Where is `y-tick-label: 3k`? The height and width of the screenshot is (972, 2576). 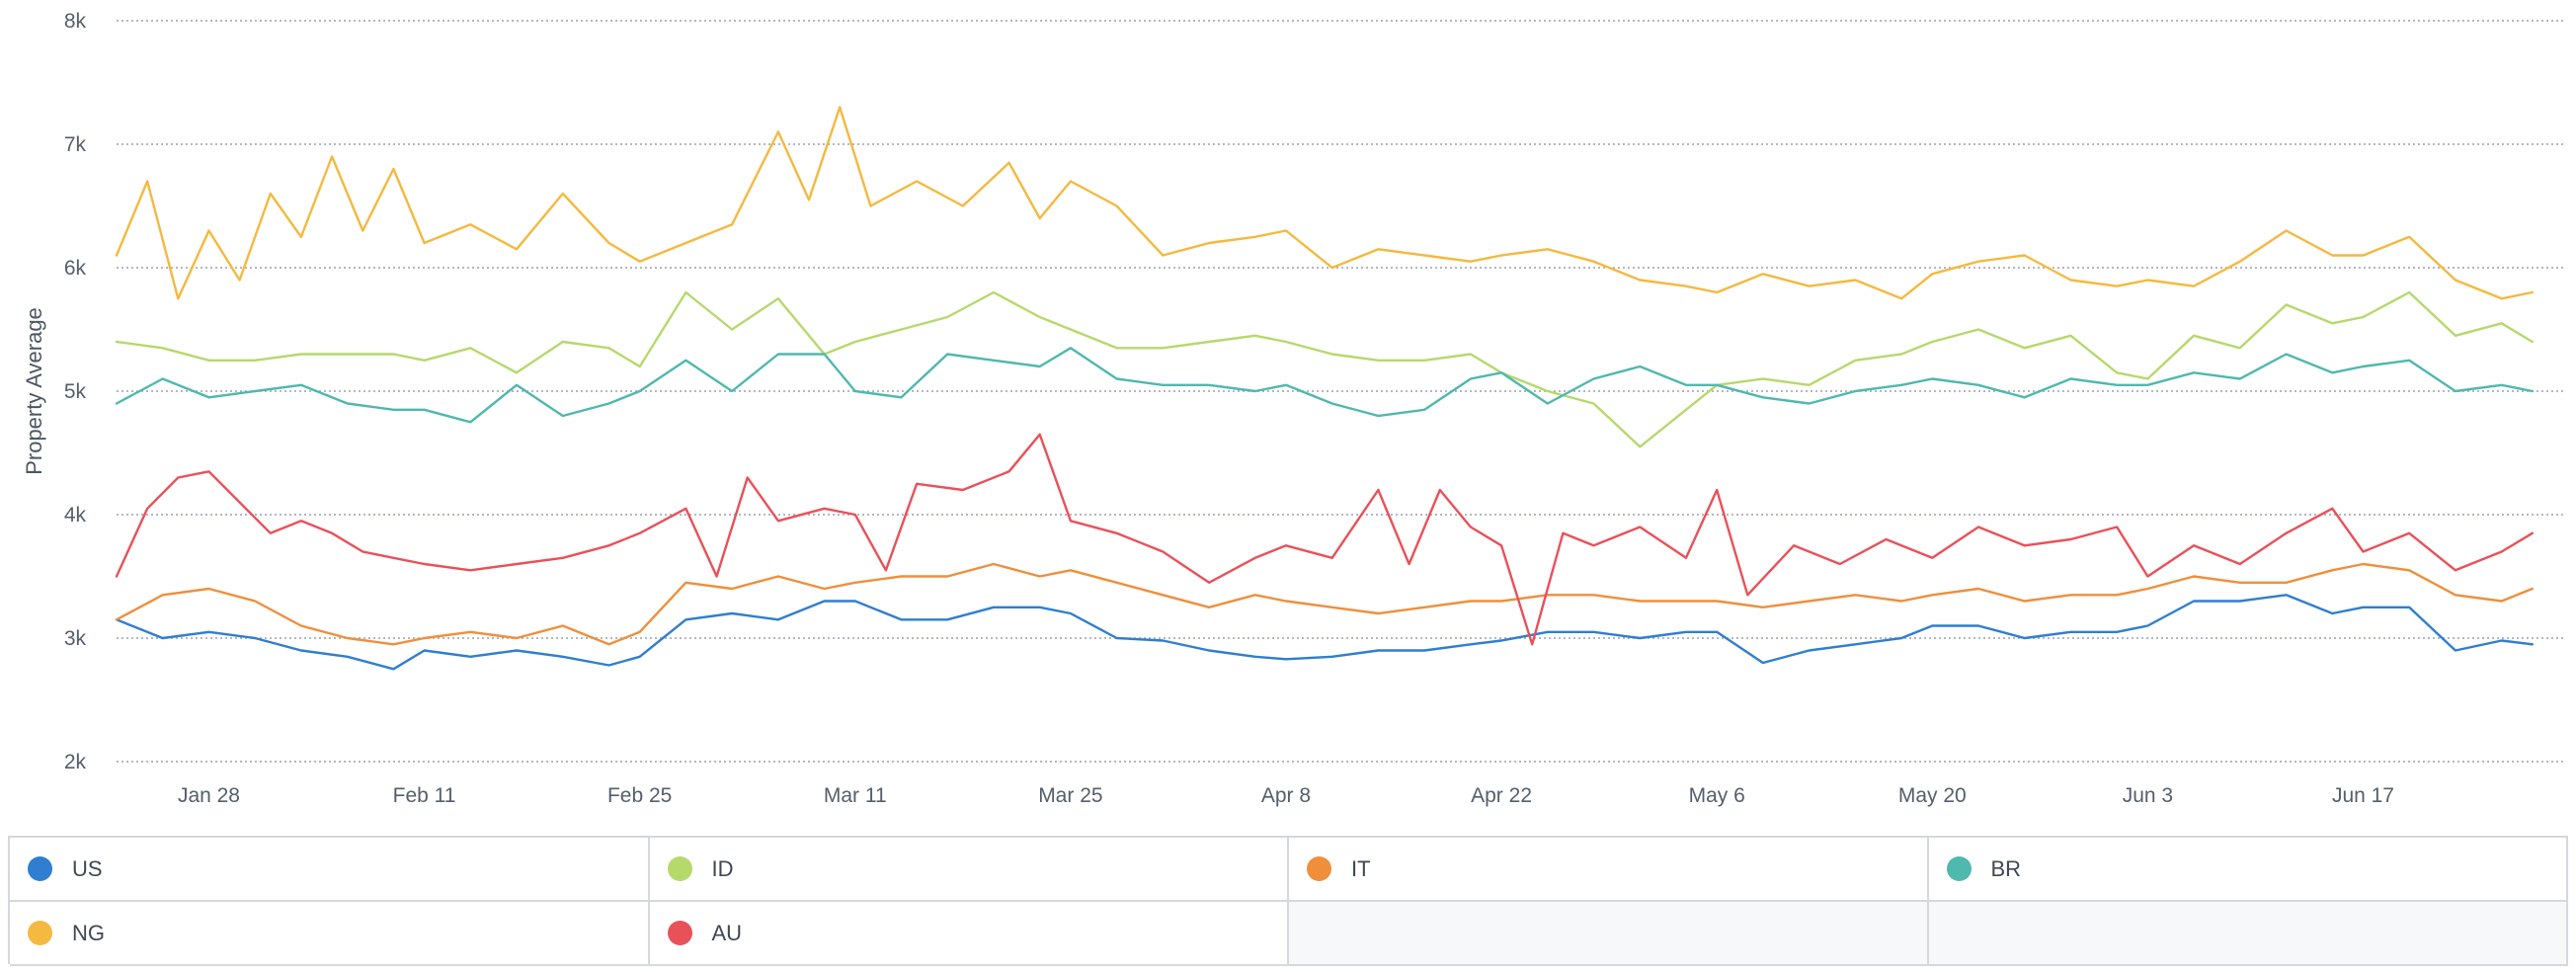
y-tick-label: 3k is located at coordinates (75, 639).